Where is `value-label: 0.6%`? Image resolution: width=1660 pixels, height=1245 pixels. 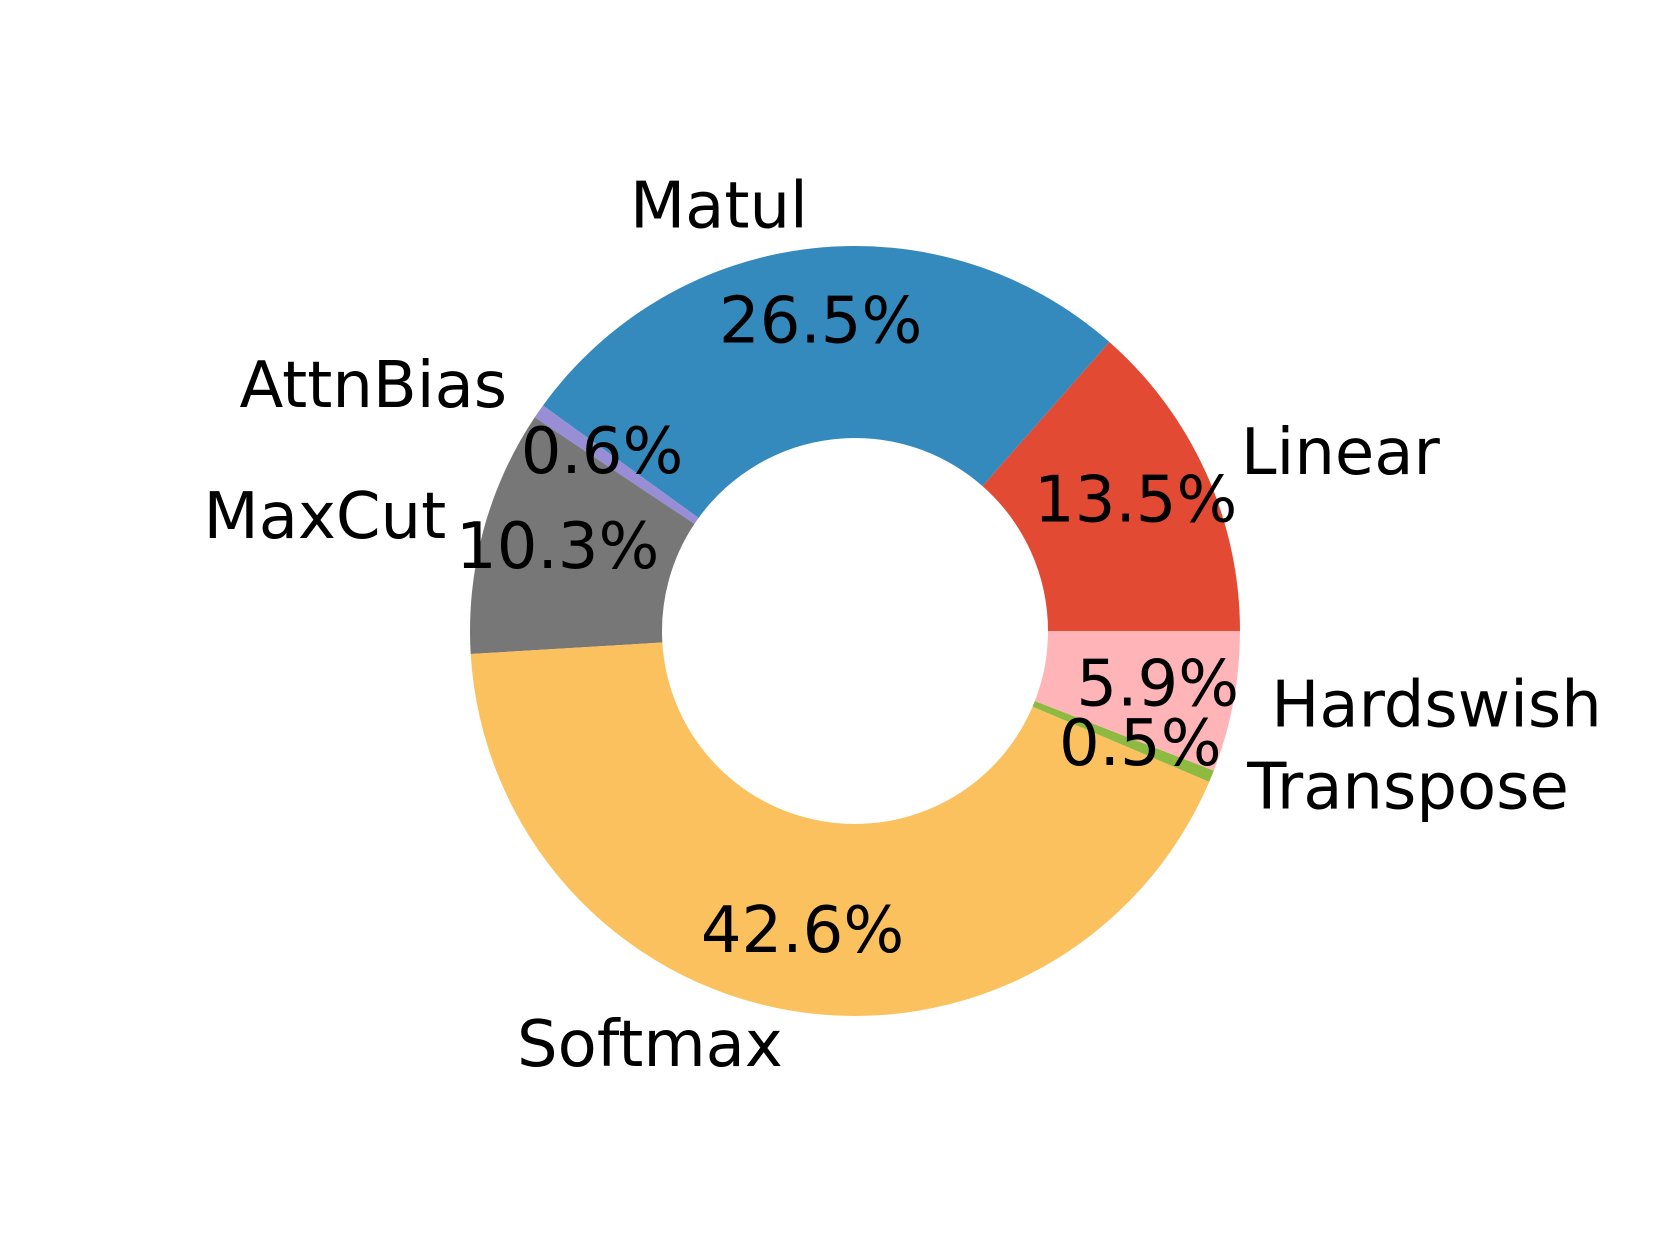
value-label: 0.6% is located at coordinates (602, 452).